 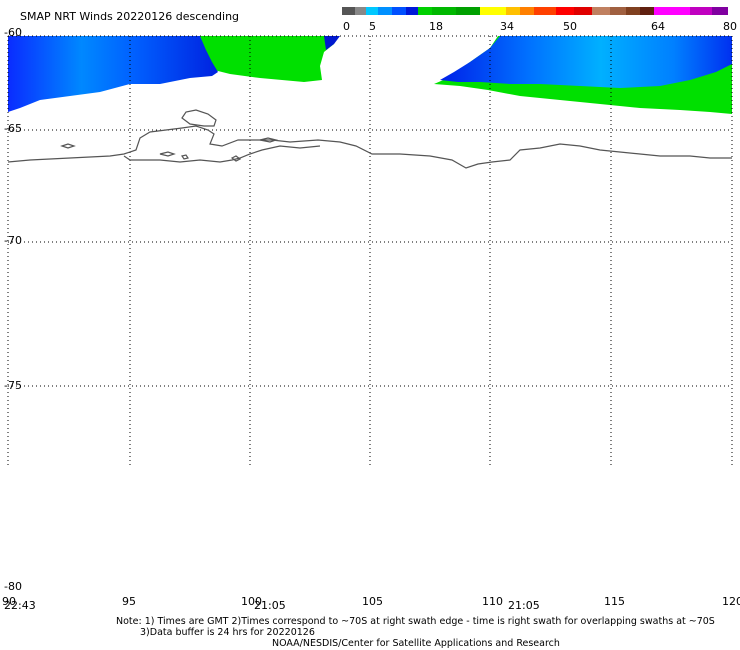 I want to click on latitude-label: -65, so click(x=13, y=128).